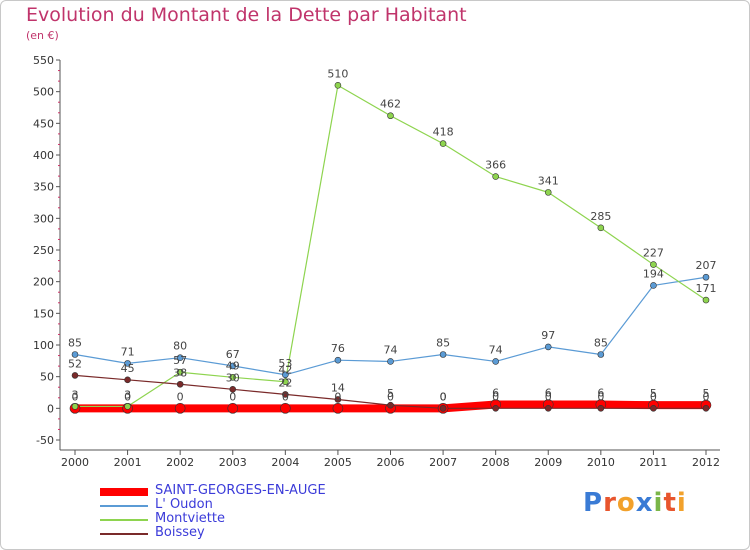 Image resolution: width=750 pixels, height=550 pixels. Describe the element at coordinates (43, 250) in the screenshot. I see `y-tick-label: 250` at that location.